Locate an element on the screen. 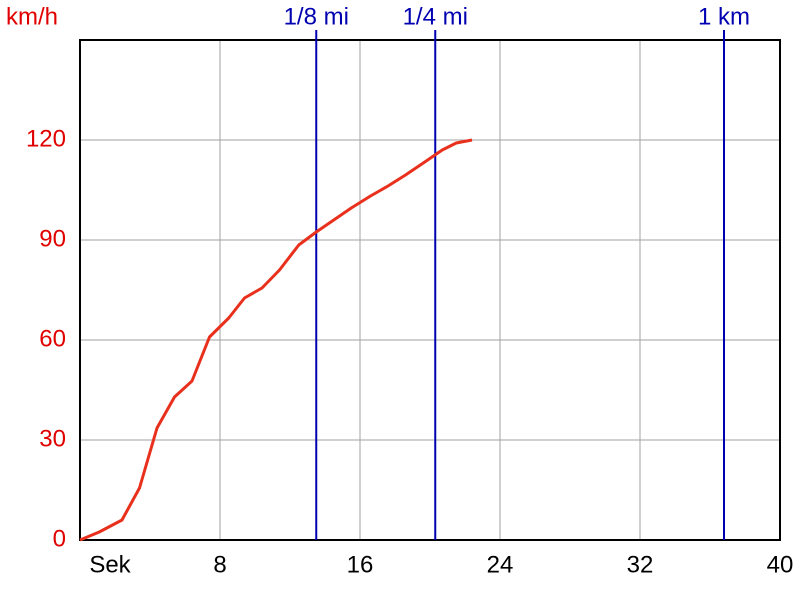  x-tick-label: 24 is located at coordinates (500, 564).